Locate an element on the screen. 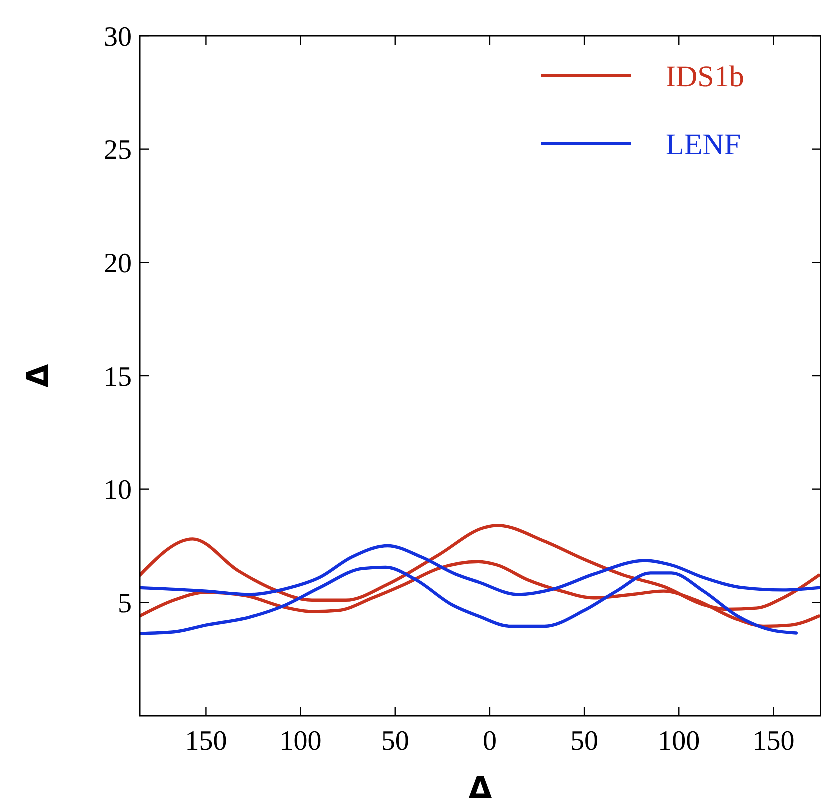 The height and width of the screenshot is (802, 821). y-tick-label: 20 is located at coordinates (118, 264).